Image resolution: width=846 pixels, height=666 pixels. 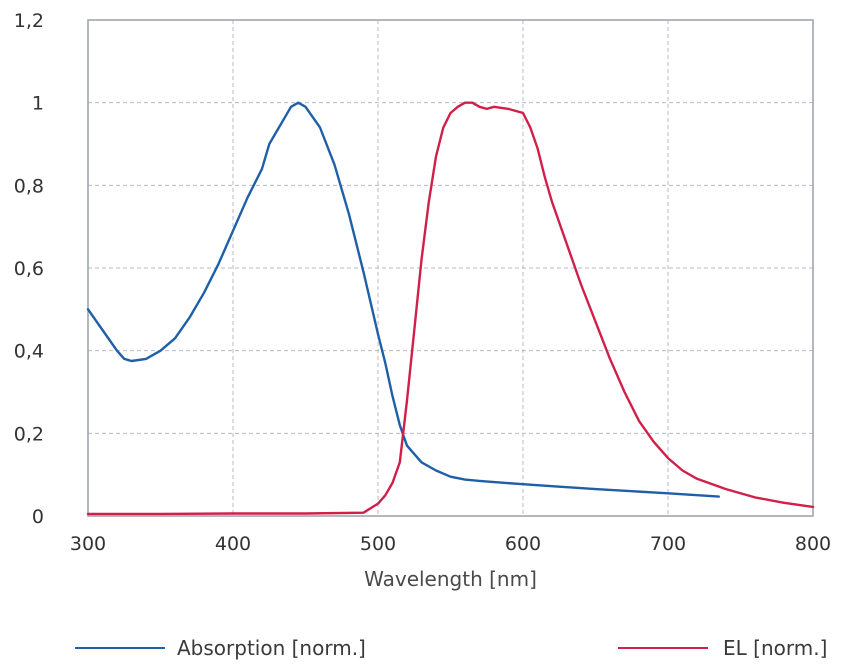 What do you see at coordinates (29, 434) in the screenshot?
I see `y-tick-label: 0,2` at bounding box center [29, 434].